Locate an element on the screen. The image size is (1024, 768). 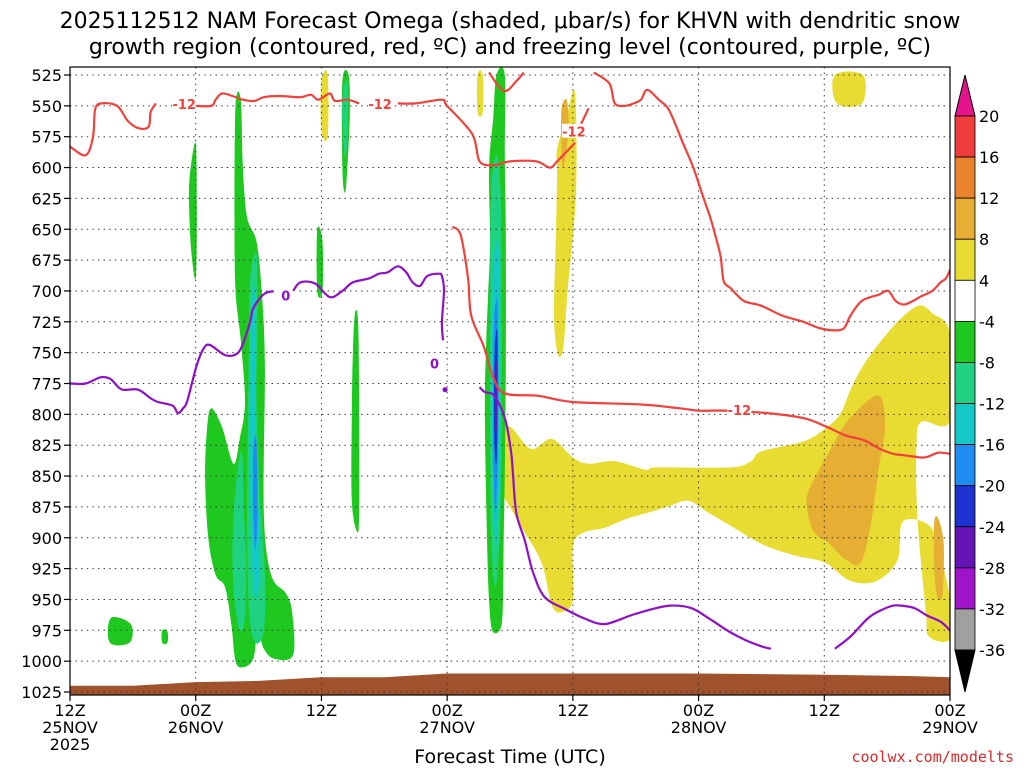
terrain-surface is located at coordinates (510, 684).